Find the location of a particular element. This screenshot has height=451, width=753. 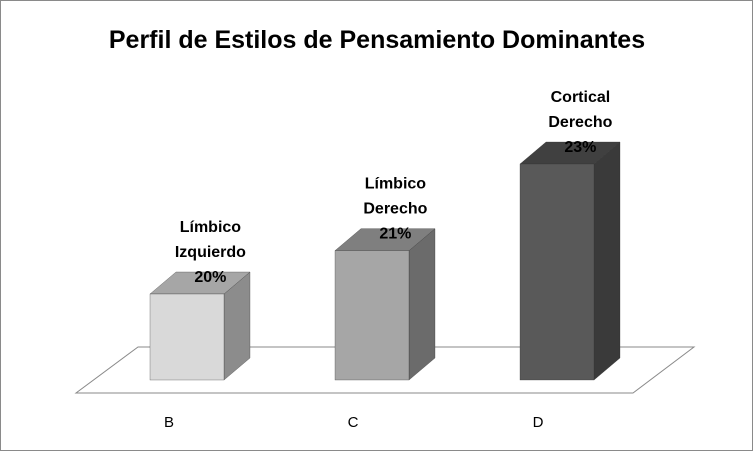

data-label-c-line-1: Límbico is located at coordinates (396, 184).